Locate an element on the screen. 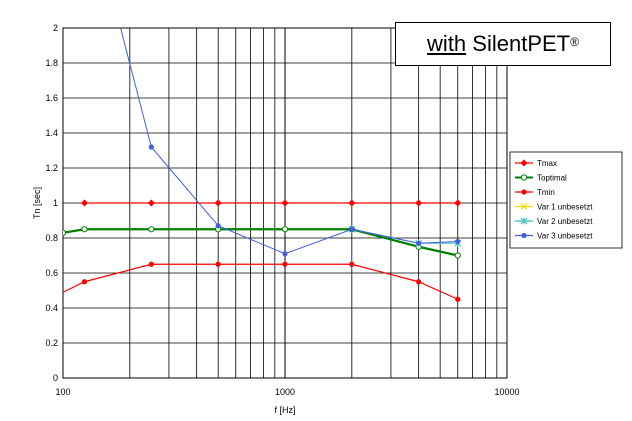 Image resolution: width=632 pixels, height=421 pixels. legend-tmax-label: Tmax is located at coordinates (547, 163).